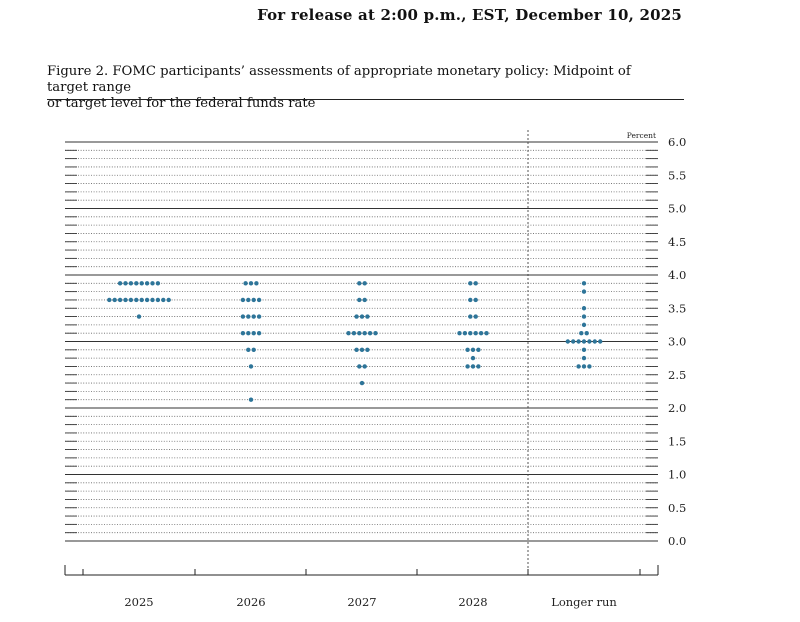  What do you see at coordinates (677, 508) in the screenshot?
I see `y-tick-label: 0.5` at bounding box center [677, 508].